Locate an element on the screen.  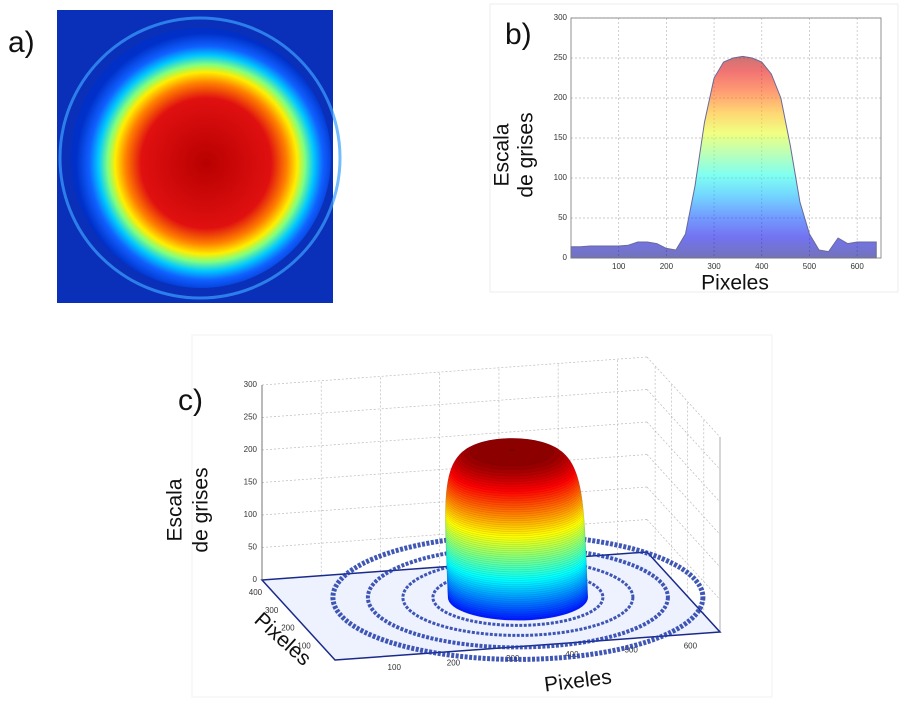
panel-label: c) is located at coordinates (190, 400).